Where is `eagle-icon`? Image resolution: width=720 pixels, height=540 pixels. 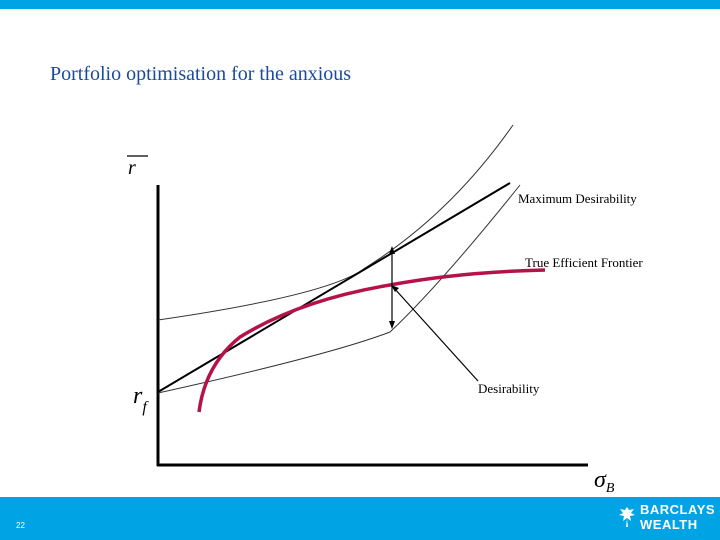 eagle-icon is located at coordinates (627, 517).